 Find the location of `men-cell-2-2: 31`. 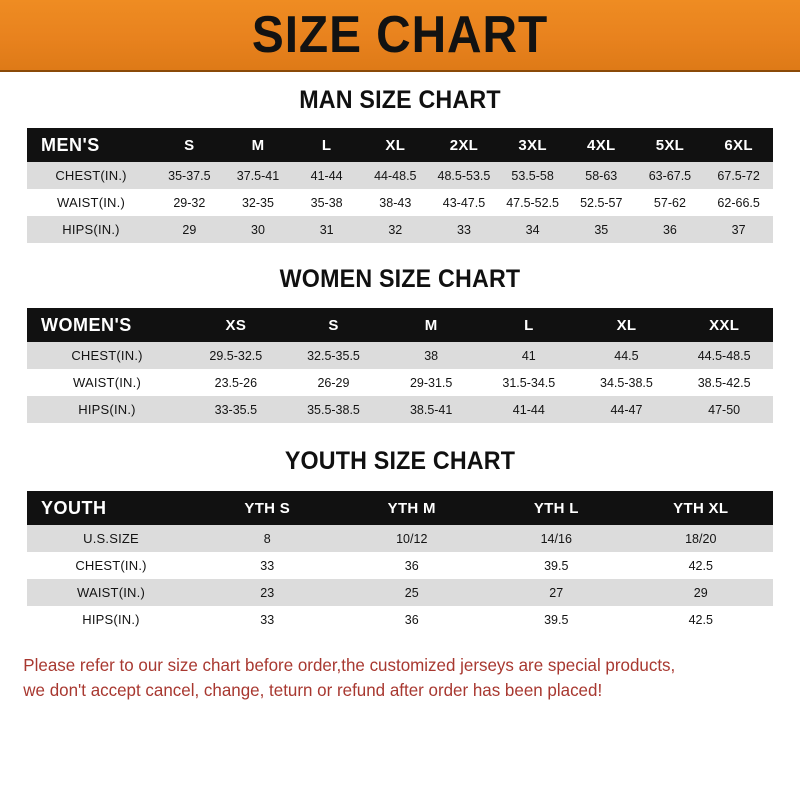

men-cell-2-2: 31 is located at coordinates (326, 229).